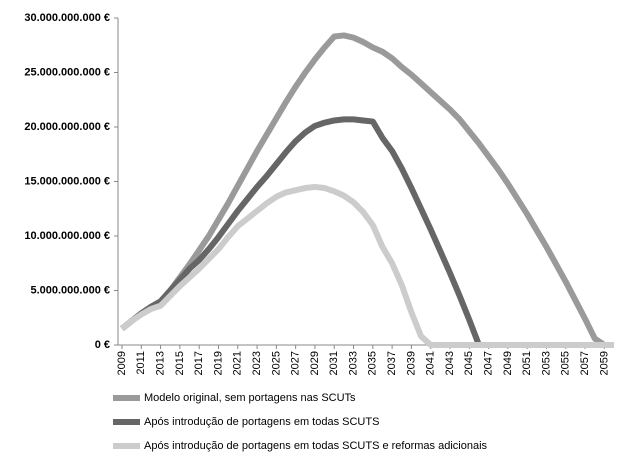  Describe the element at coordinates (373, 363) in the screenshot. I see `x-tick-label: 2035` at that location.